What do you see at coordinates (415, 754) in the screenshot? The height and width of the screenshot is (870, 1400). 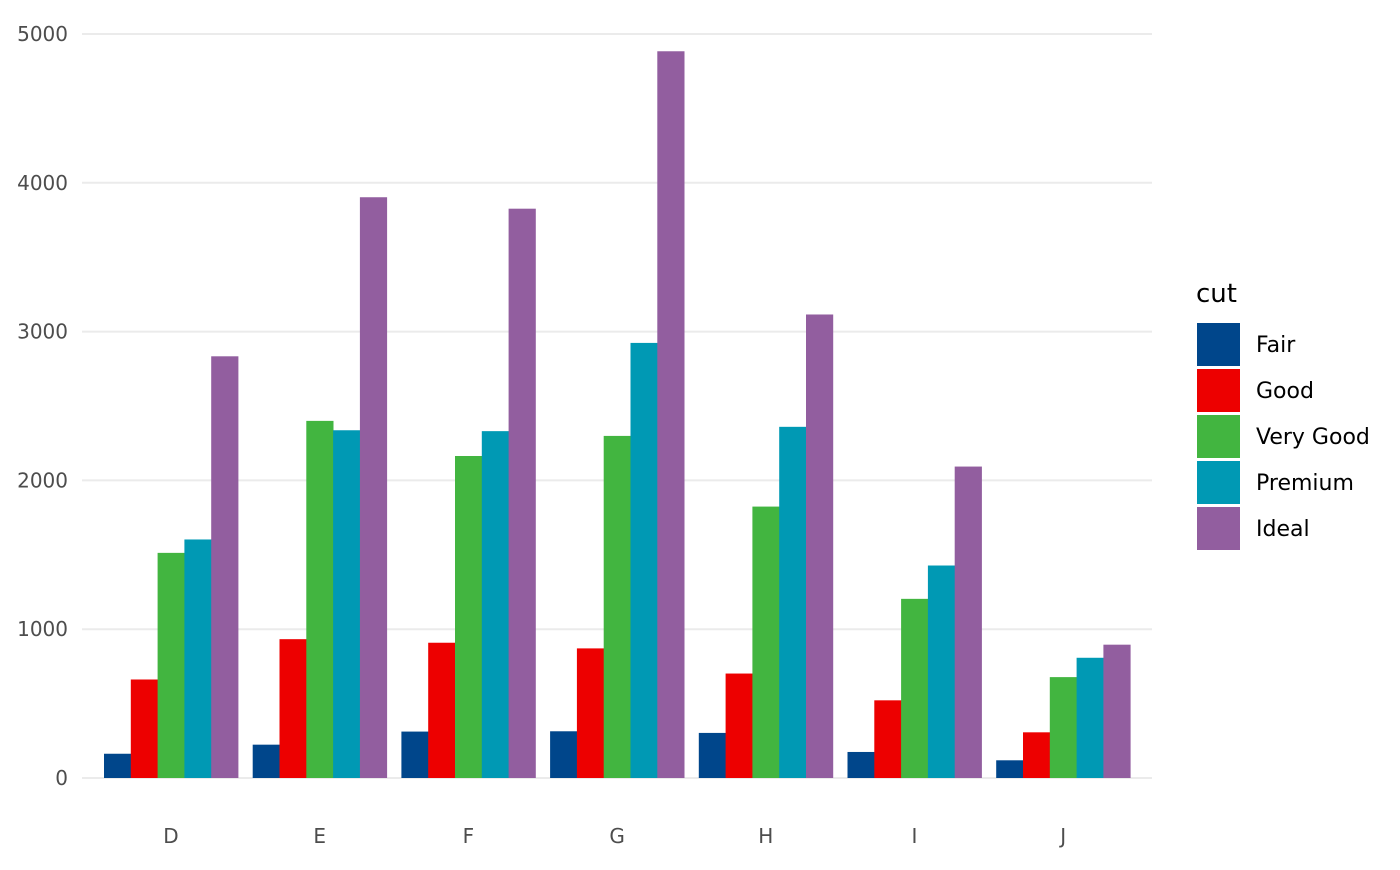 I see `bar-F-fair` at bounding box center [415, 754].